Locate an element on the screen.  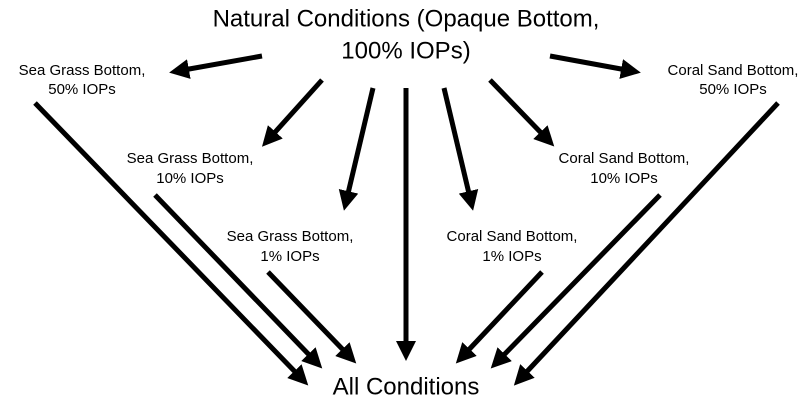
node-label: 100% IOPs) is located at coordinates (405, 50).